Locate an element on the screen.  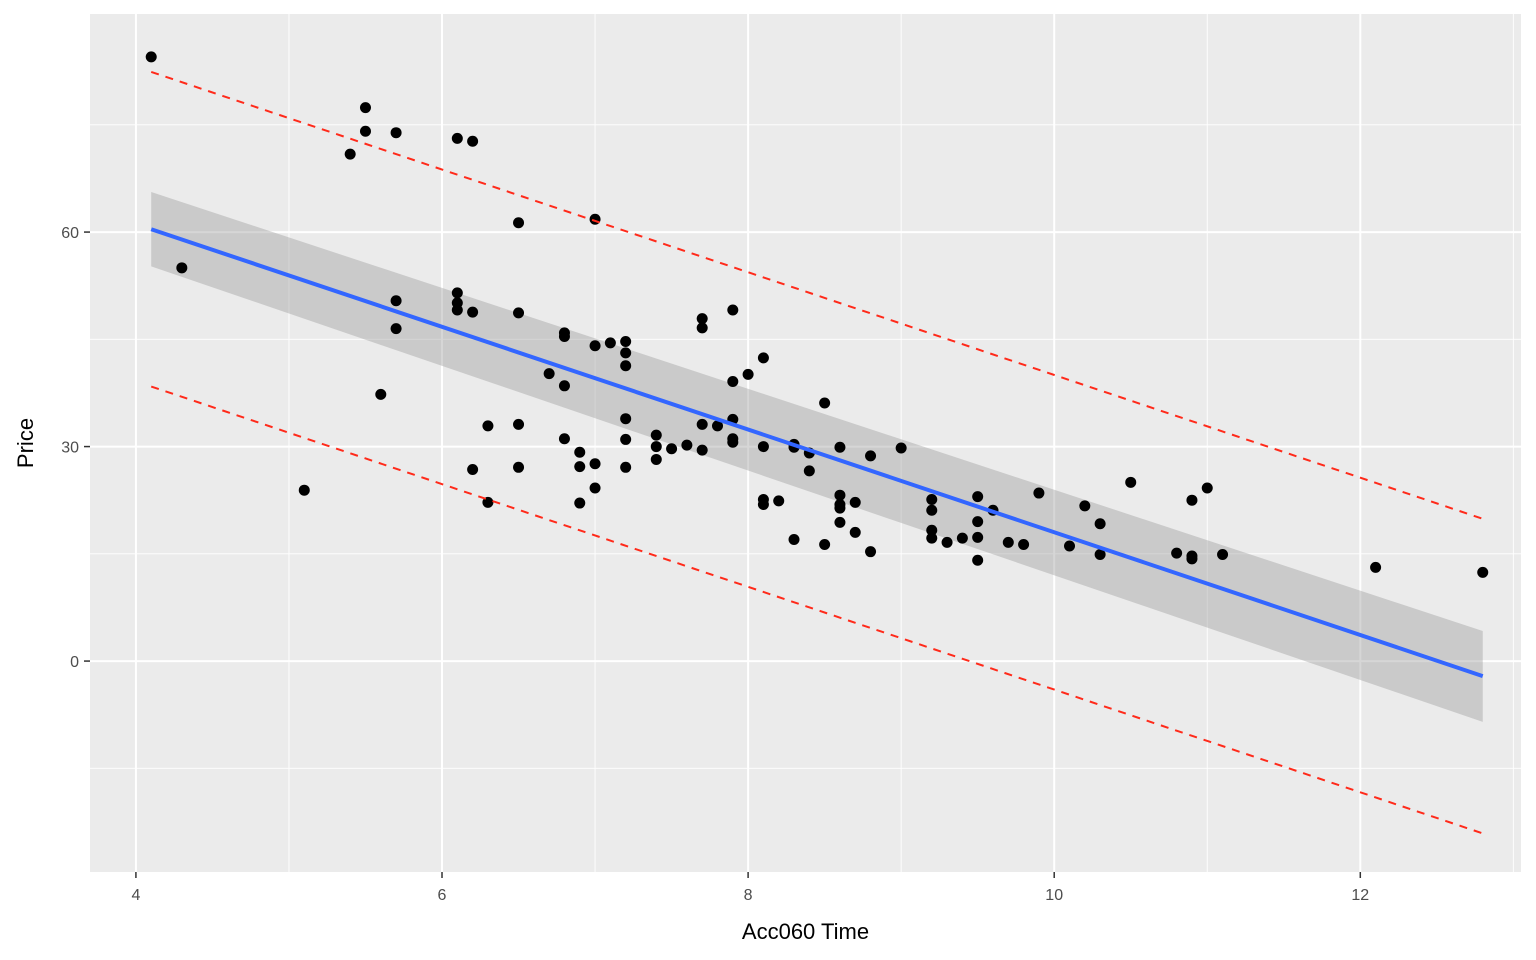
y-tick-label: 30 is located at coordinates (70, 448).